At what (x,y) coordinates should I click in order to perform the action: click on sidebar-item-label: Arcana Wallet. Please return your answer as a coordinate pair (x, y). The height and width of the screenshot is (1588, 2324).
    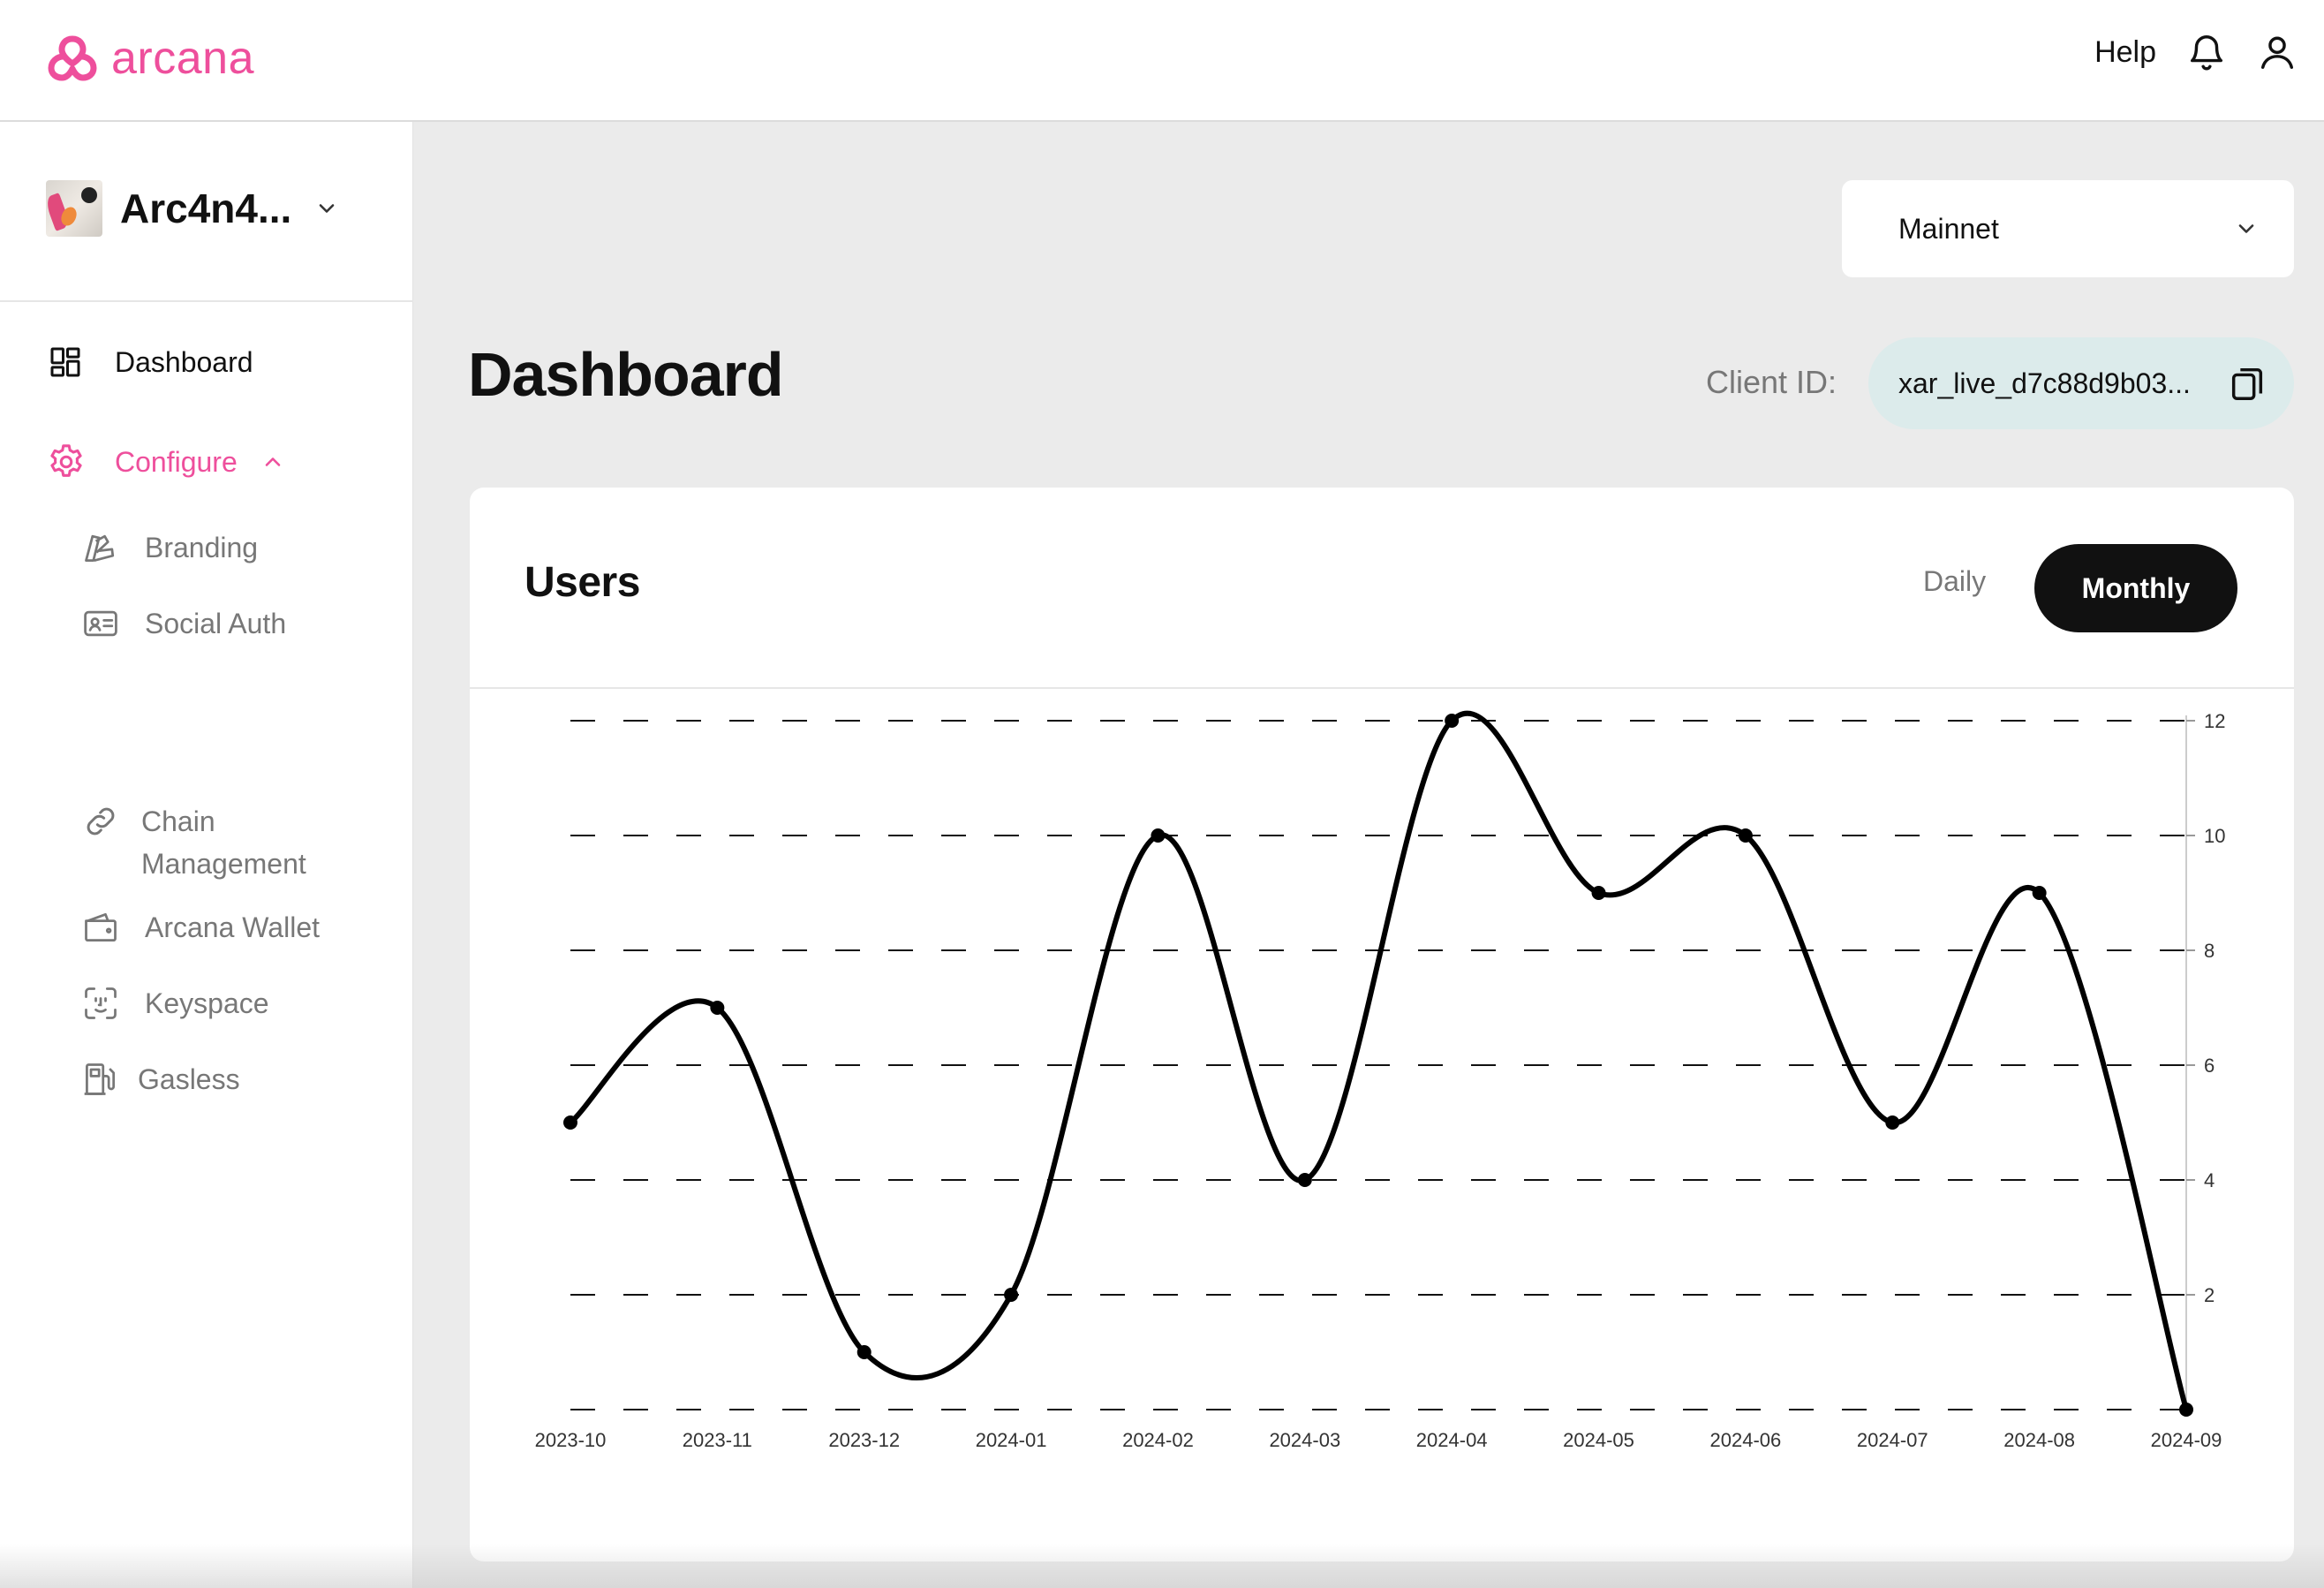
    Looking at the image, I should click on (233, 927).